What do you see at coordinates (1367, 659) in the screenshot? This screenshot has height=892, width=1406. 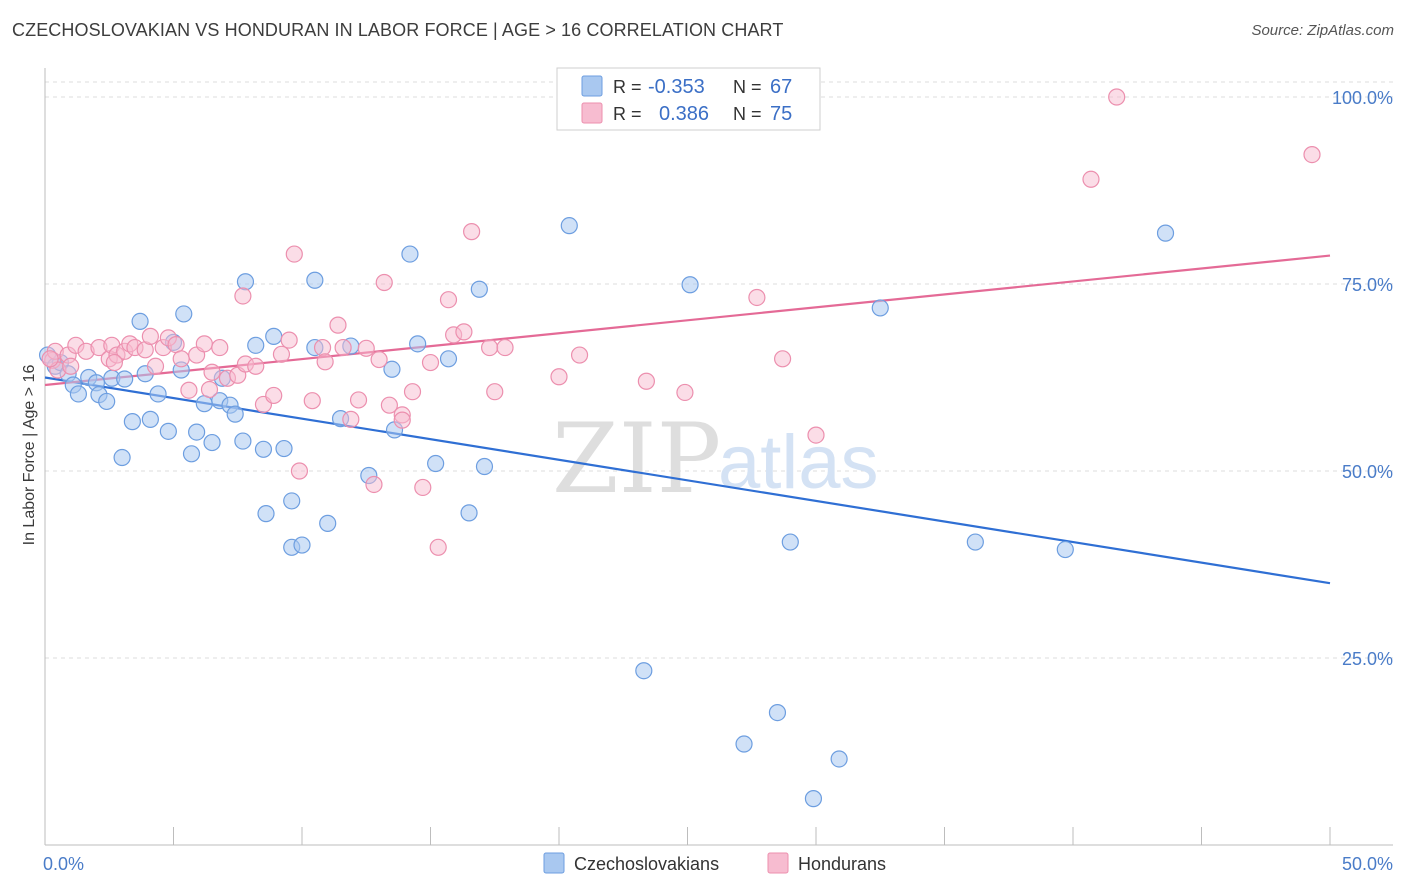 I see `y-tick-label-25: 25.0%` at bounding box center [1367, 659].